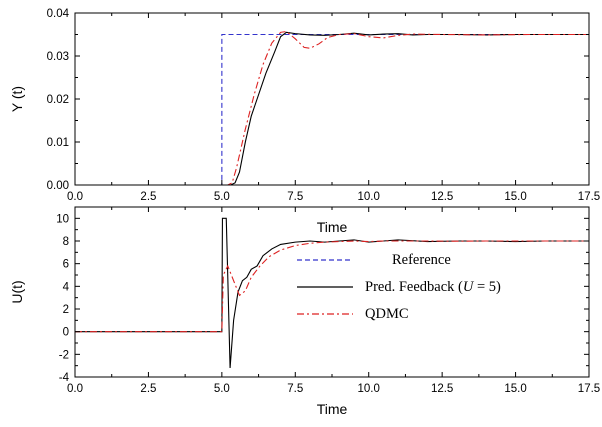 The height and width of the screenshot is (427, 602). I want to click on legend-pred-var: U, so click(469, 287).